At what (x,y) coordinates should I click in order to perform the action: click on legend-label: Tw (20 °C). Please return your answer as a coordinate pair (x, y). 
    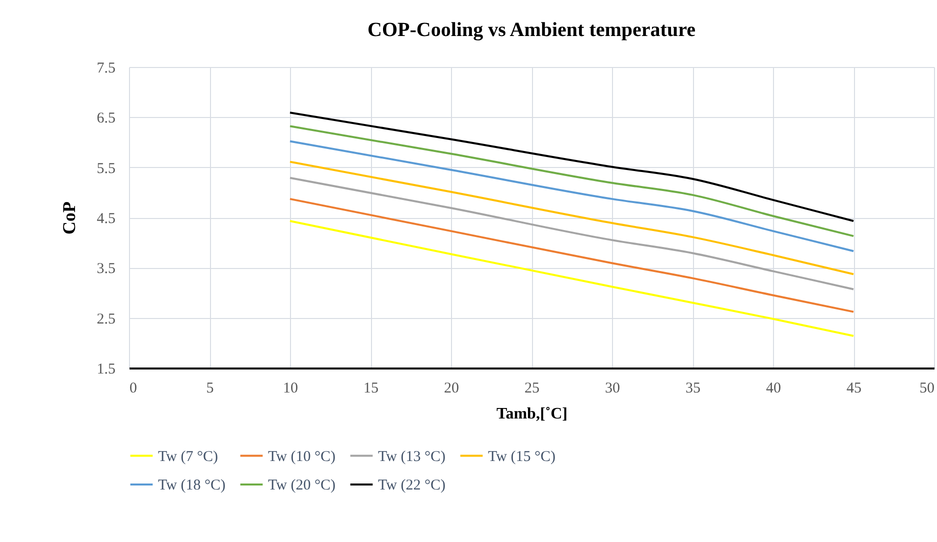
    Looking at the image, I should click on (302, 486).